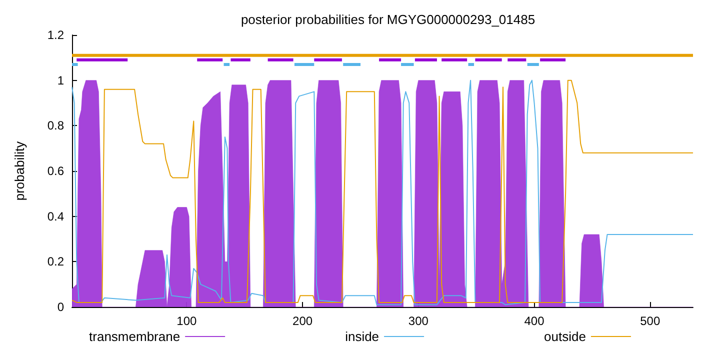 This screenshot has width=720, height=352. I want to click on legend-label: inside, so click(362, 336).